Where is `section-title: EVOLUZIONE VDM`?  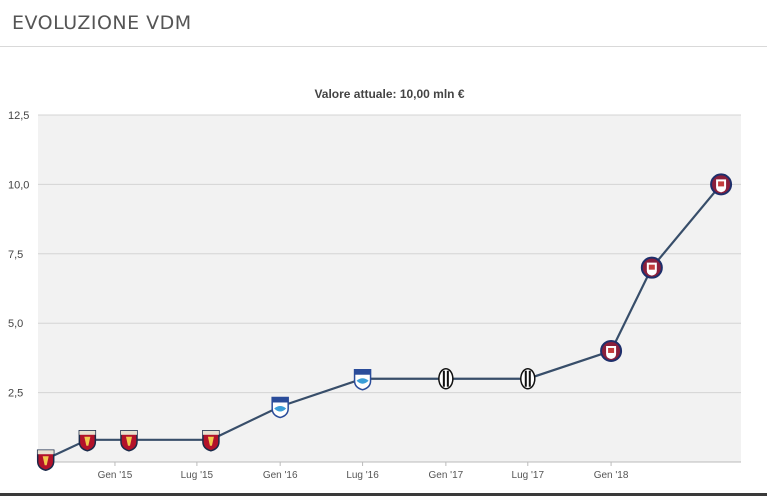
section-title: EVOLUZIONE VDM is located at coordinates (102, 23).